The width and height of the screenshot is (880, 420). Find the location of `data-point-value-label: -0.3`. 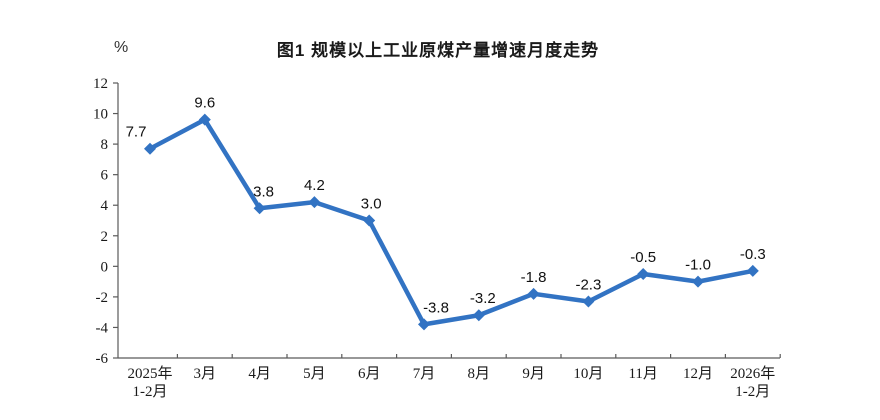

data-point-value-label: -0.3 is located at coordinates (753, 254).